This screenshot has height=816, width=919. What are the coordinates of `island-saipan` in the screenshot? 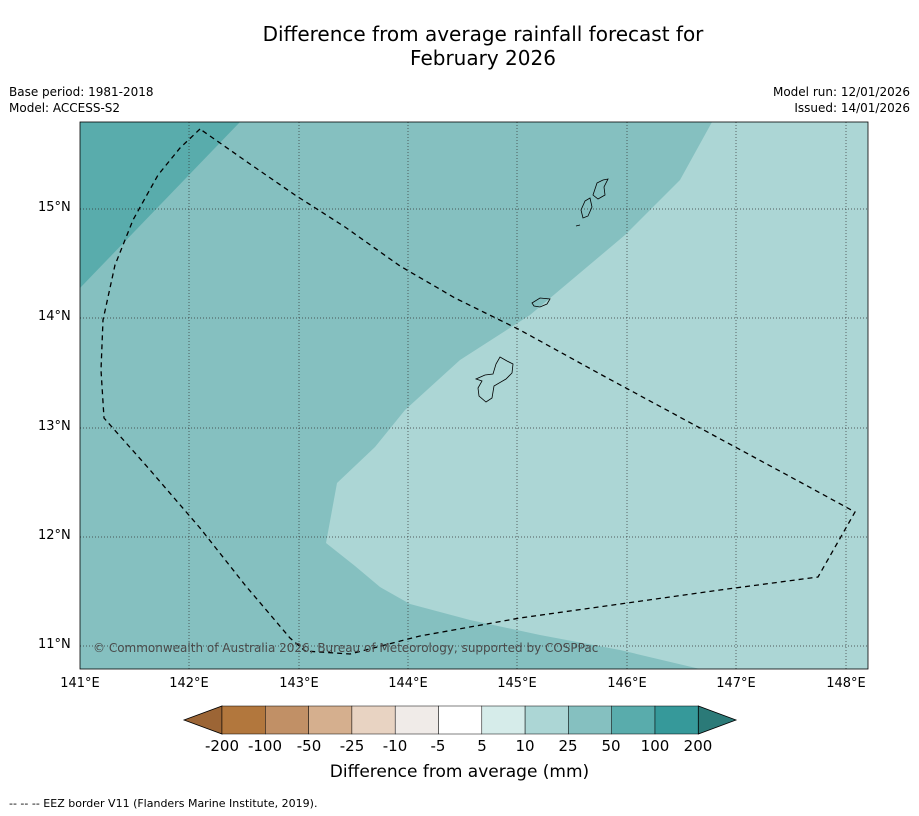 It's located at (600, 189).